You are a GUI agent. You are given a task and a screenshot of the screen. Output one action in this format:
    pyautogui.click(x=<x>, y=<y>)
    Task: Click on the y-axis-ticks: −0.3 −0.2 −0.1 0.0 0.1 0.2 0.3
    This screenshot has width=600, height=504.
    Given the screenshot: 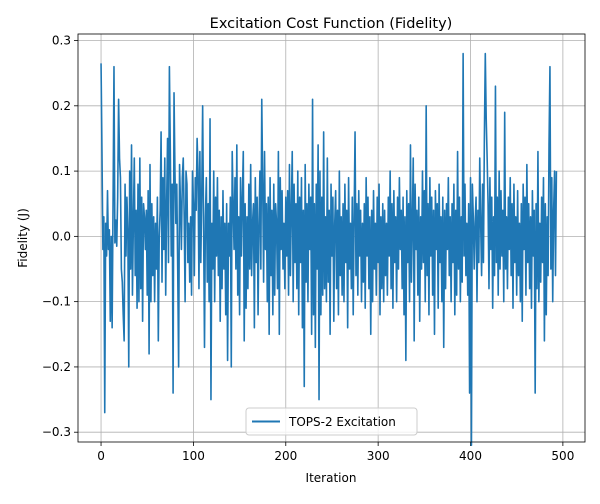 What is the action you would take?
    pyautogui.click(x=60, y=236)
    